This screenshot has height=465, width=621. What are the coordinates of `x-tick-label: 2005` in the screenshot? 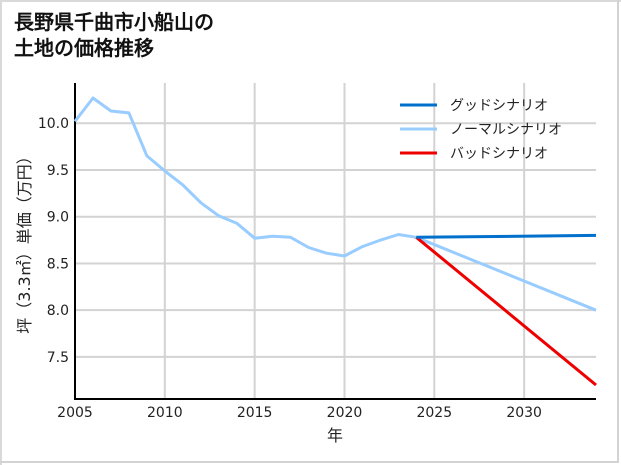 It's located at (75, 413).